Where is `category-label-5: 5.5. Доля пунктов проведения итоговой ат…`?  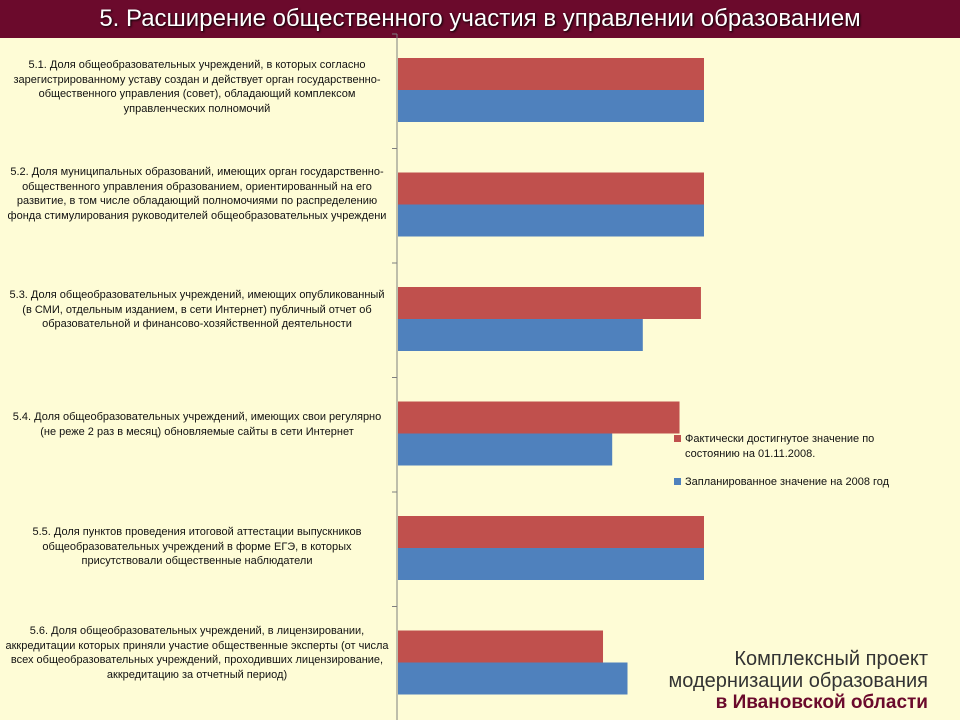
category-label-5: 5.5. Доля пунктов проведения итоговой ат… is located at coordinates (197, 546).